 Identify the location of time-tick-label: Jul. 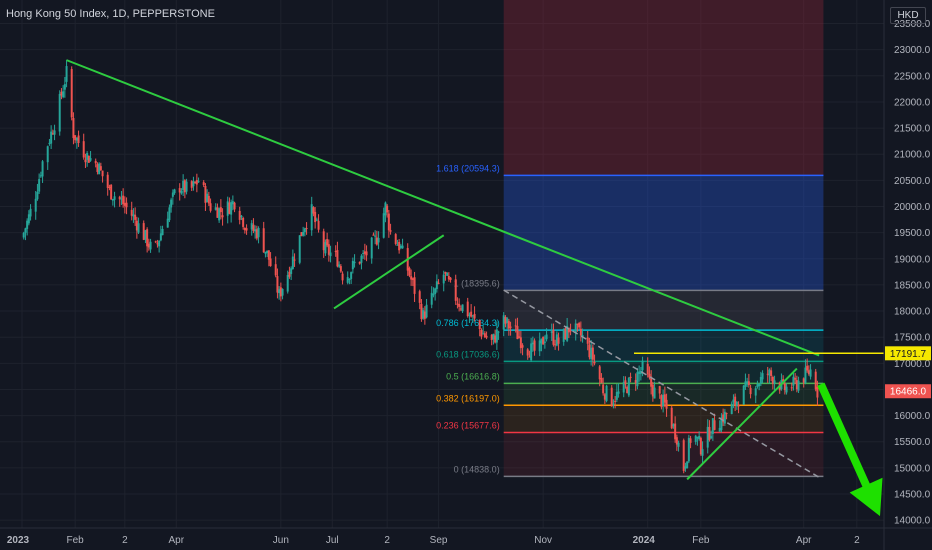
(332, 540).